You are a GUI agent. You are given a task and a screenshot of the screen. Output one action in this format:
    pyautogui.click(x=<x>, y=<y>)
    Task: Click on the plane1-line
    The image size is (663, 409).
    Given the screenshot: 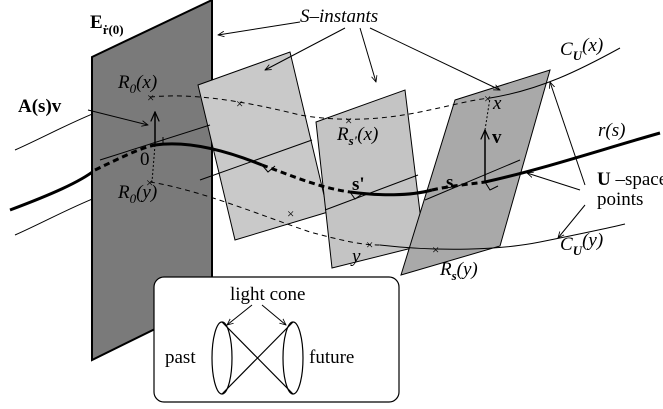 What is the action you would take?
    pyautogui.click(x=256, y=160)
    